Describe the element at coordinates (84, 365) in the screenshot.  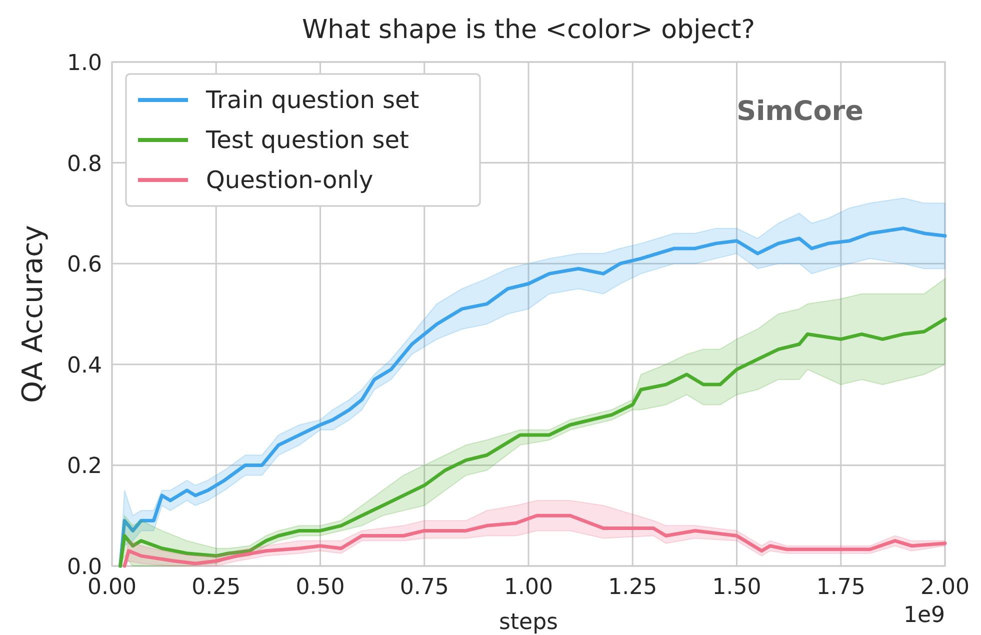
I see `y-tick-label: 0.4` at that location.